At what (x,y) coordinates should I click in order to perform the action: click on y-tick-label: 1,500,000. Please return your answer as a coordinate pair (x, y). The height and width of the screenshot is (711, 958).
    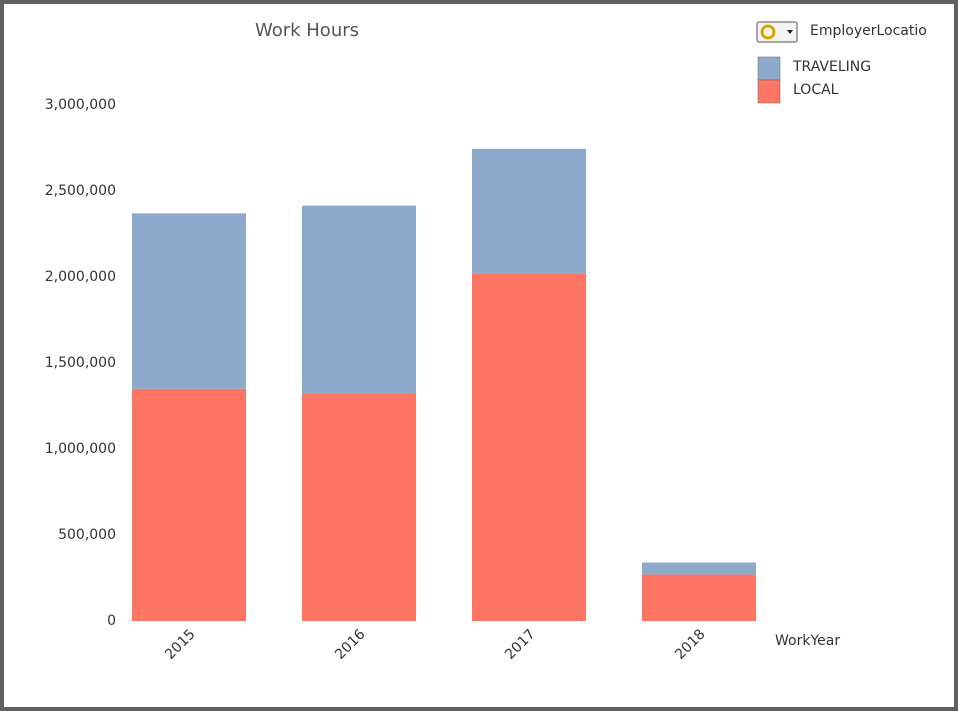
    Looking at the image, I should click on (80, 363).